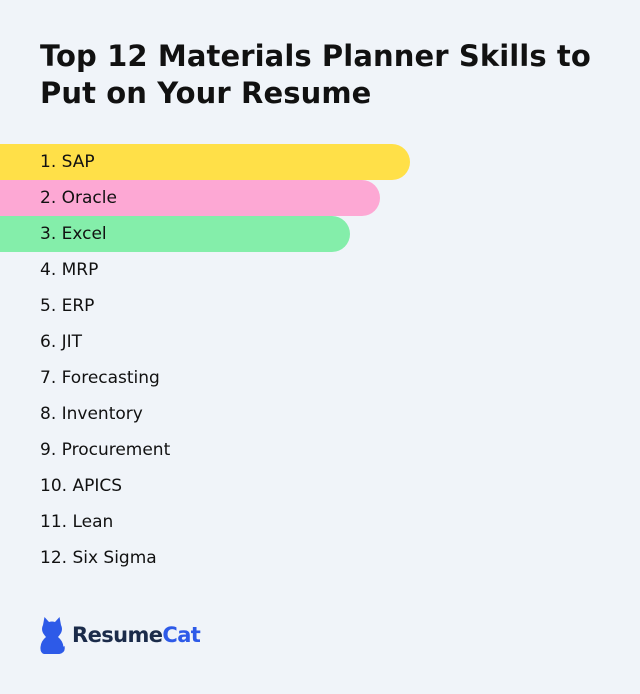 The width and height of the screenshot is (640, 694). Describe the element at coordinates (100, 378) in the screenshot. I see `skill-label: 7. Forecasting` at that location.